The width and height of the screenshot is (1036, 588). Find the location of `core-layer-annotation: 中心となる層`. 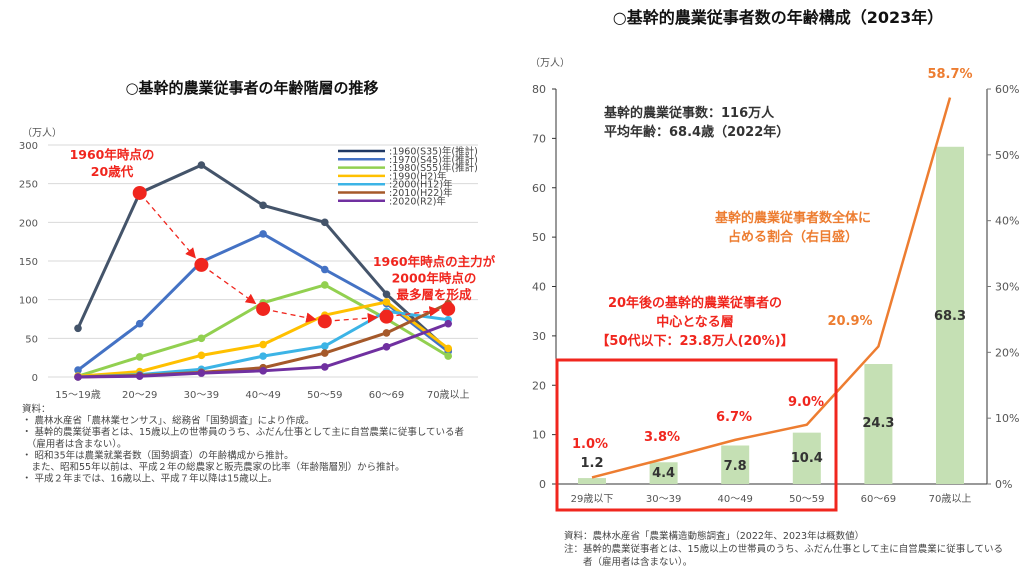

core-layer-annotation: 中心となる層 is located at coordinates (695, 322).